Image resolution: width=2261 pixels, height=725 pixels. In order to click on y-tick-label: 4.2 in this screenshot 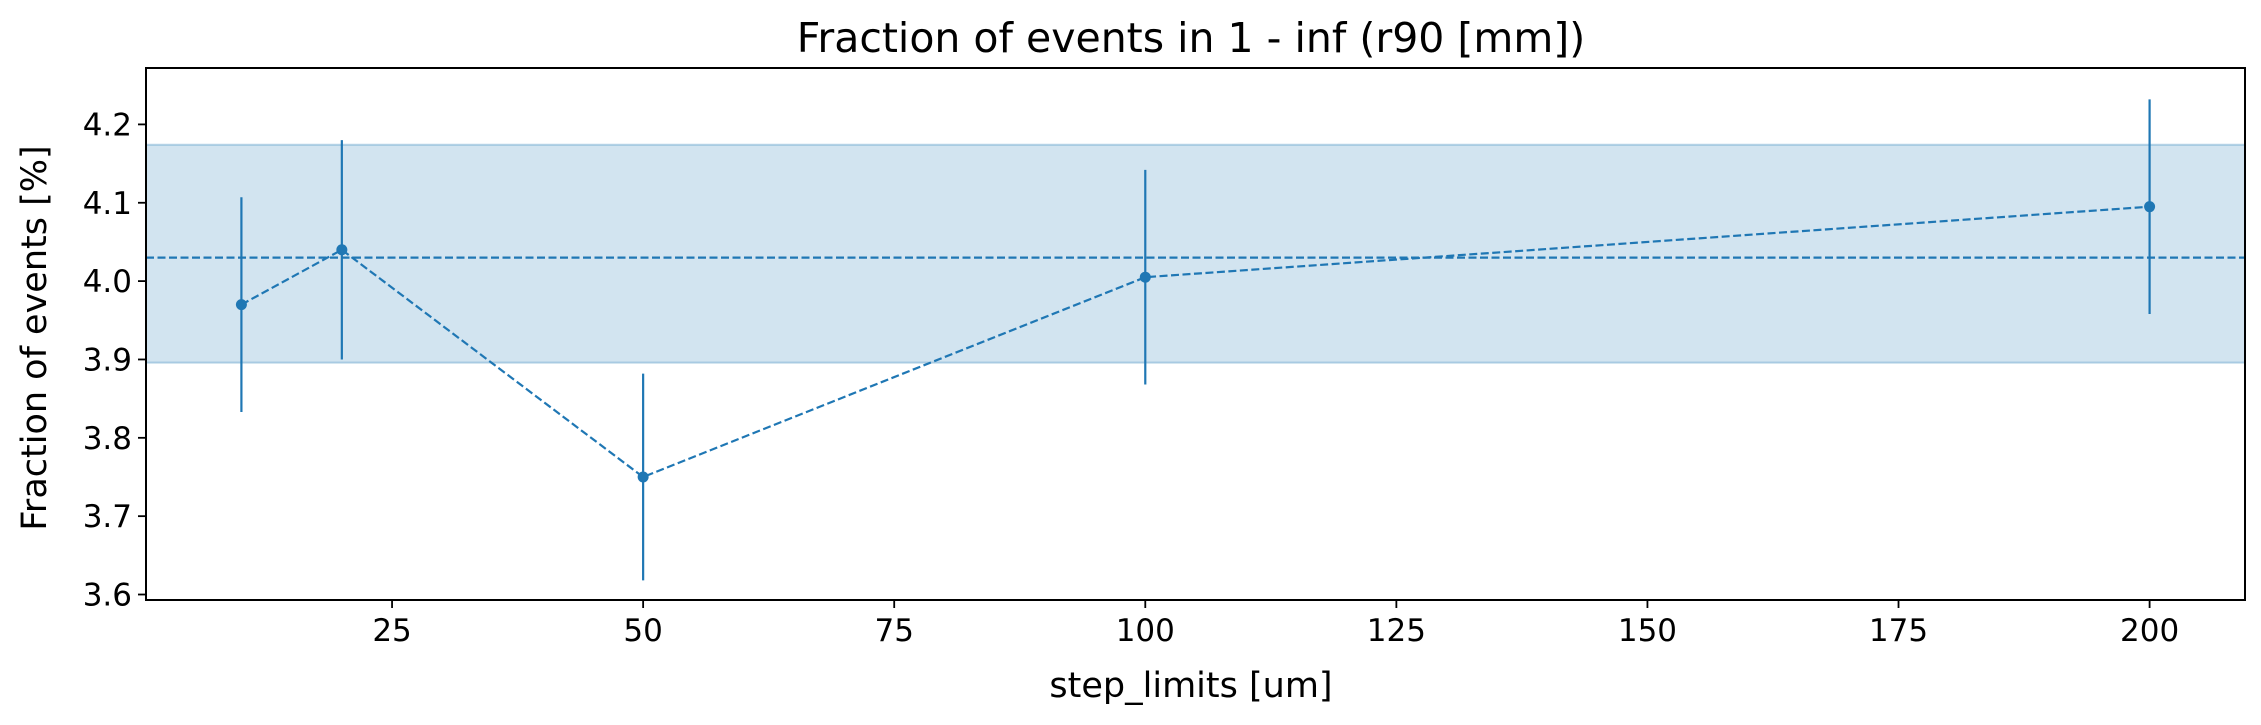, I will do `click(107, 125)`.